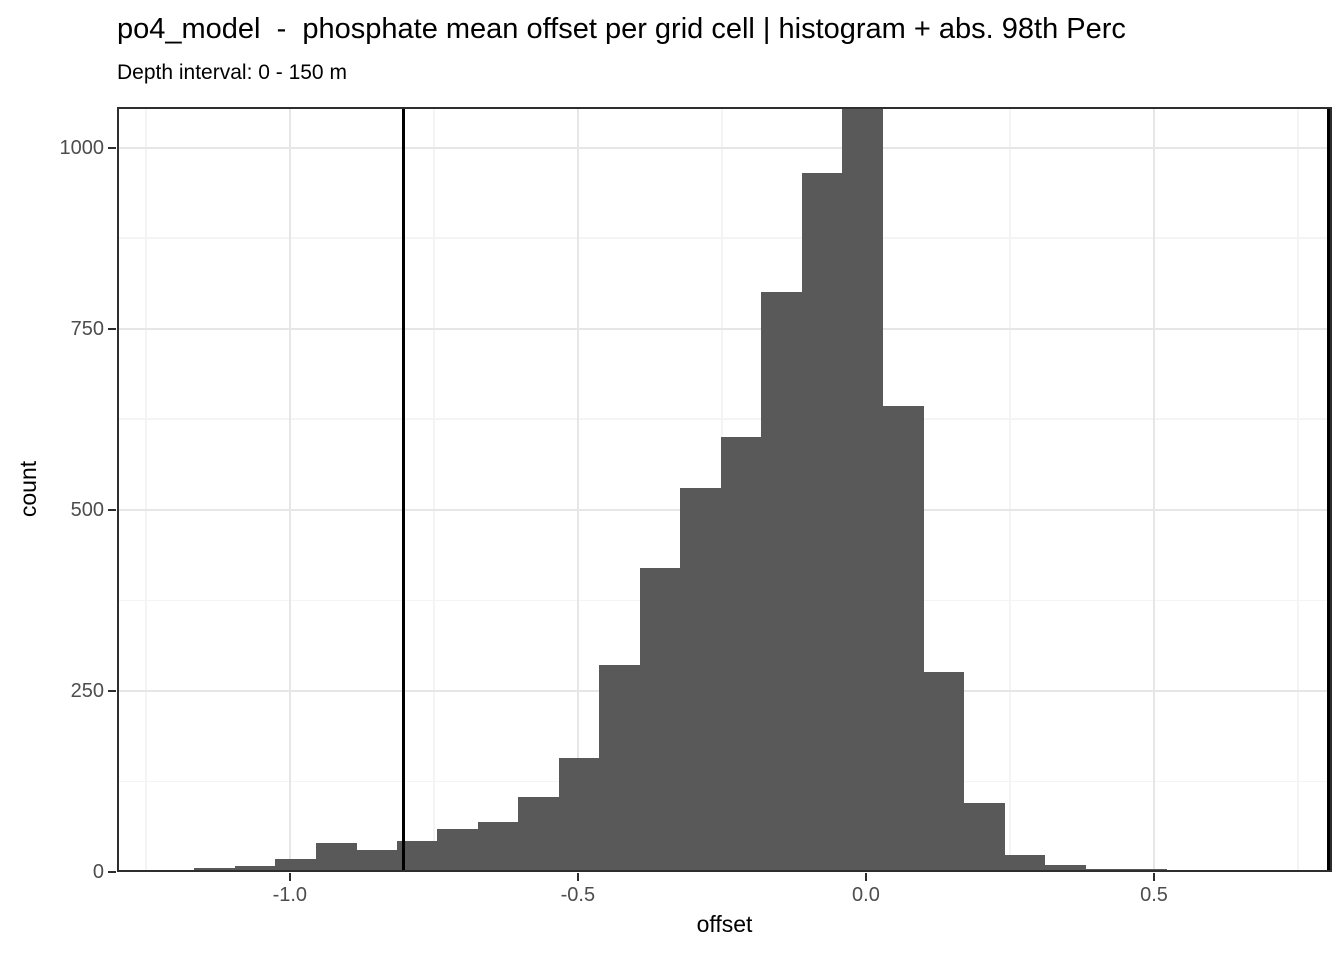 Image resolution: width=1344 pixels, height=960 pixels. What do you see at coordinates (578, 895) in the screenshot?
I see `x-tick-label: -0.5` at bounding box center [578, 895].